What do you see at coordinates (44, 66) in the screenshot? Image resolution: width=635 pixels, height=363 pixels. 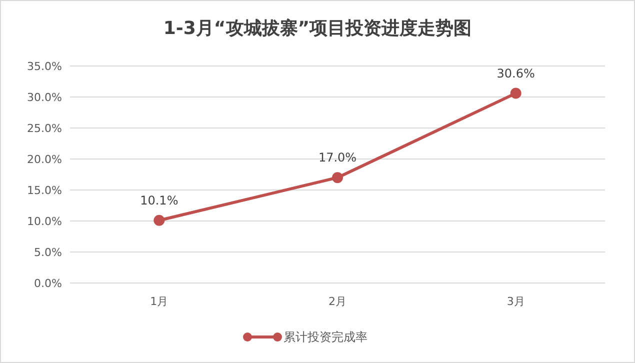 I see `y-tick-label: 35.0%` at bounding box center [44, 66].